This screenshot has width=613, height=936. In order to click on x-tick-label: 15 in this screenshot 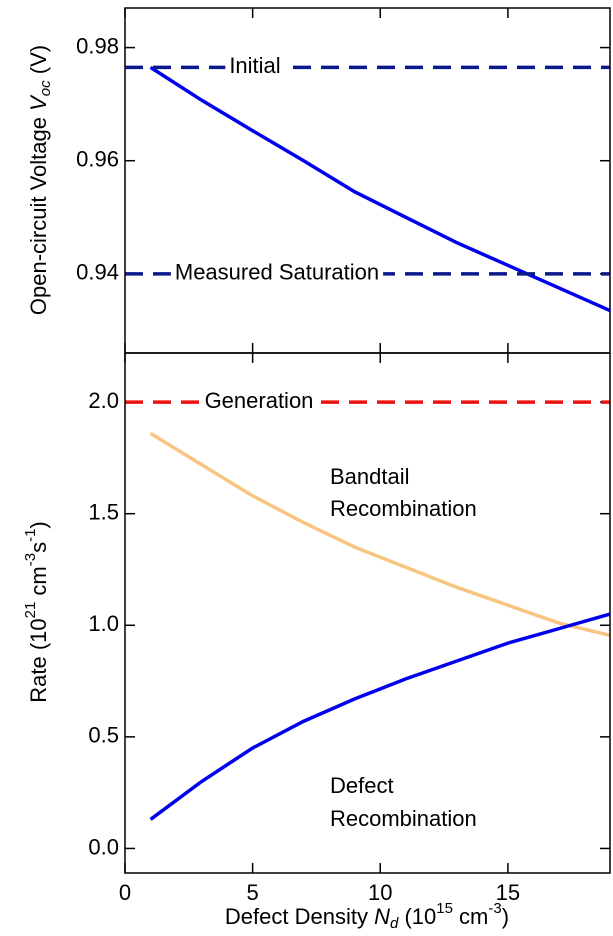, I will do `click(508, 892)`.